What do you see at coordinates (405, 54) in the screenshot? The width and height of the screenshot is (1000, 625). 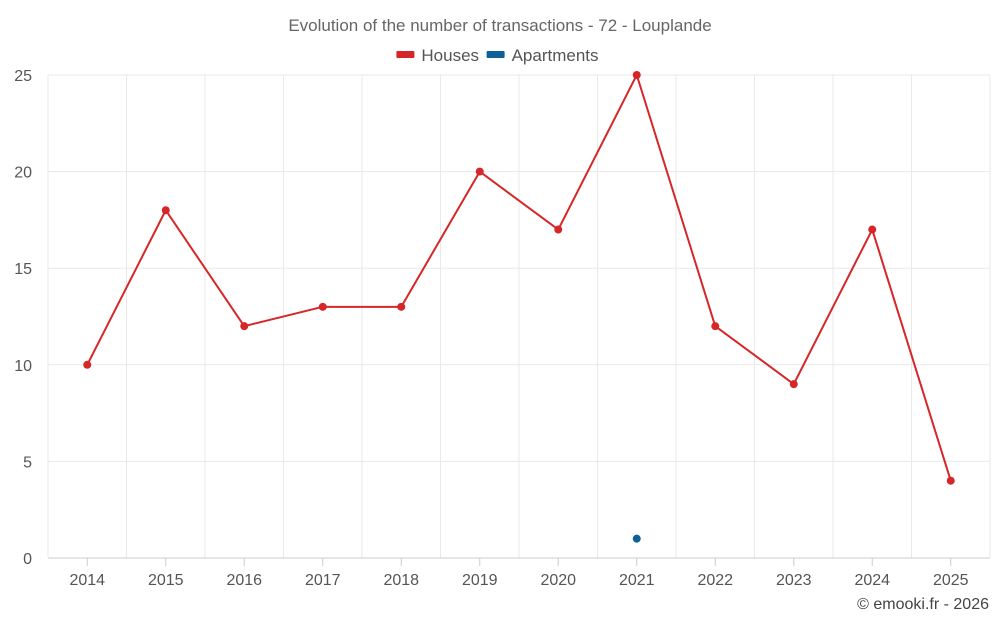 I see `legend-swatch-houses` at bounding box center [405, 54].